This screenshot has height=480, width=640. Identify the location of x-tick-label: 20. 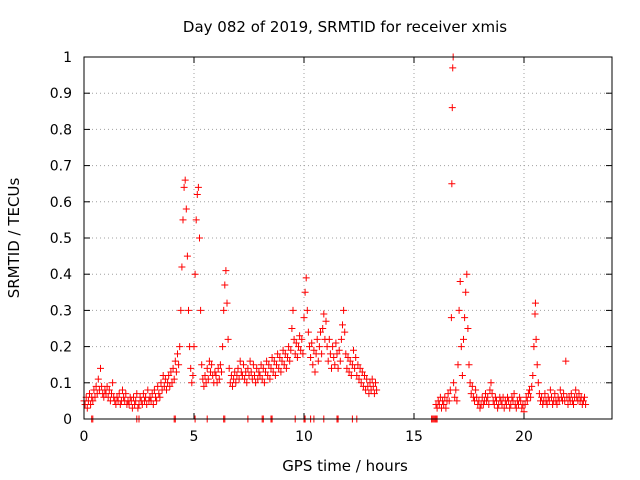
(524, 437).